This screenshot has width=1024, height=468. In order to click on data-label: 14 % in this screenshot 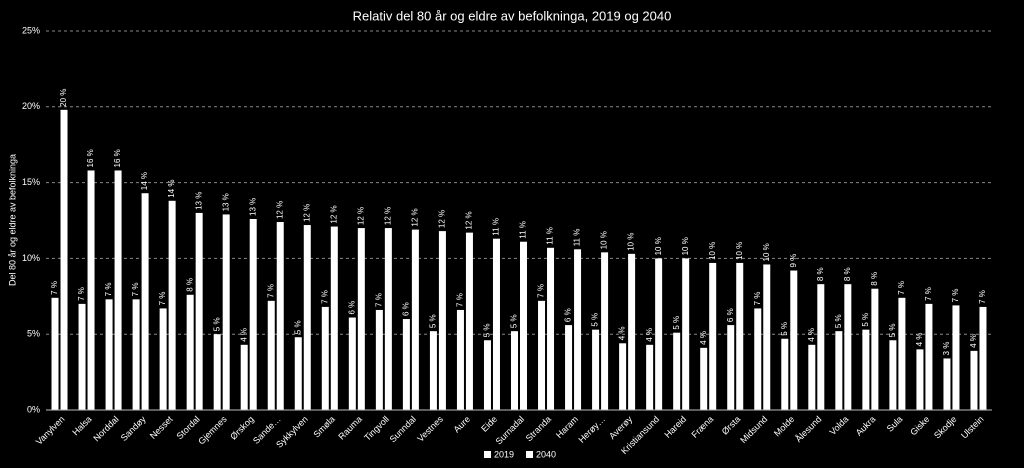, I will do `click(144, 181)`.